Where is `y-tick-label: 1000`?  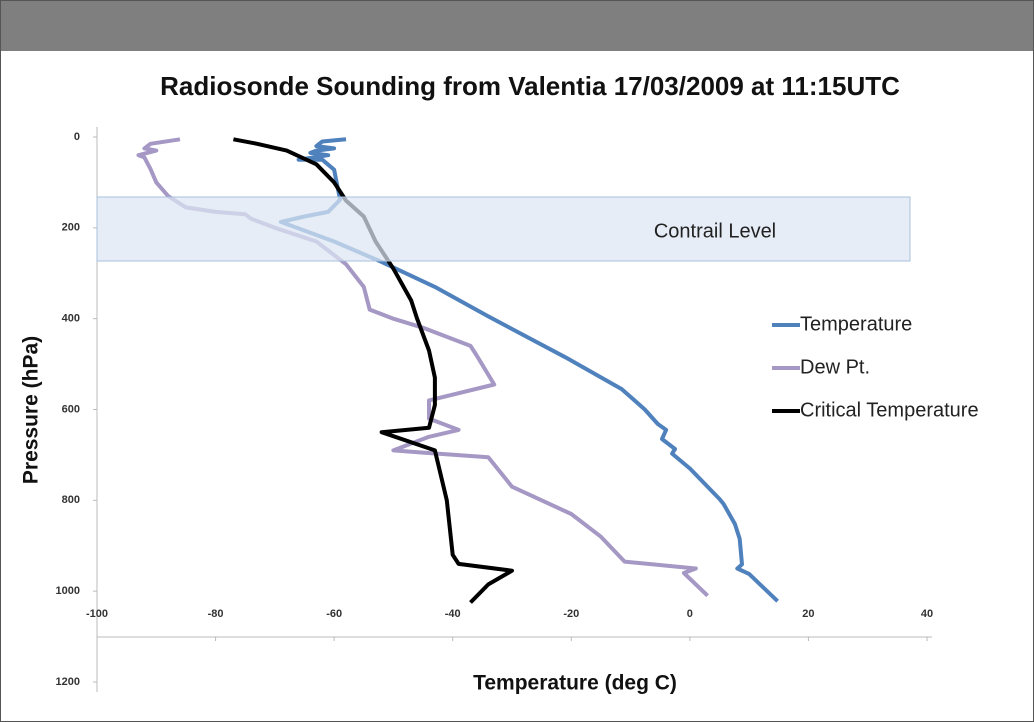 y-tick-label: 1000 is located at coordinates (68, 591).